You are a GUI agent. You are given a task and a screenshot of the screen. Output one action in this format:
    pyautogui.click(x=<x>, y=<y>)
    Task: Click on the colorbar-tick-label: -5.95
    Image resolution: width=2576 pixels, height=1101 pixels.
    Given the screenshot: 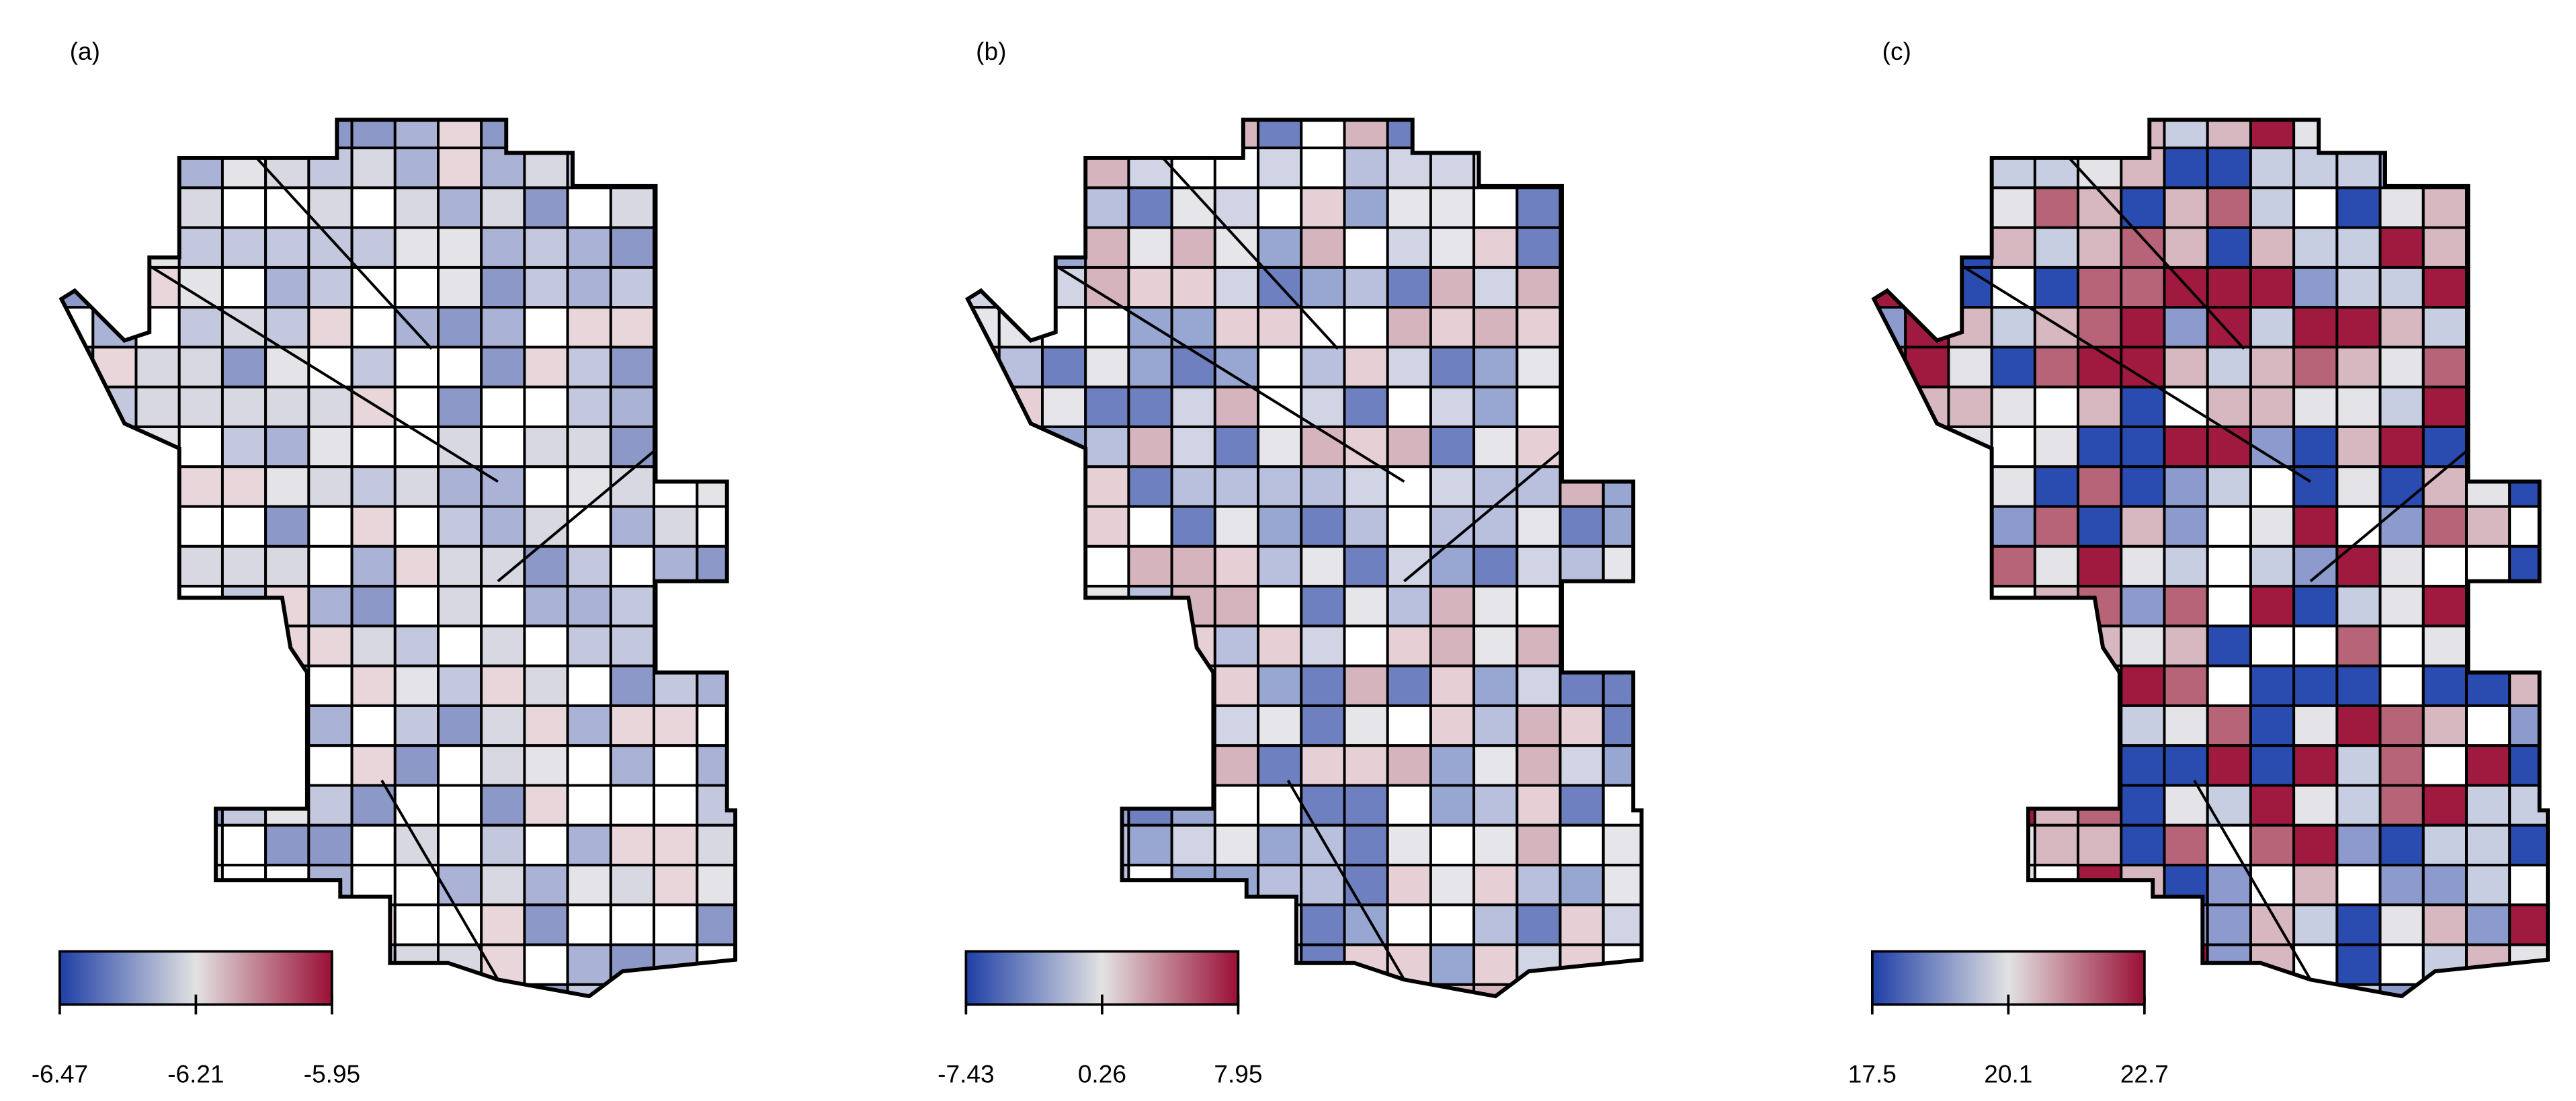 What is the action you would take?
    pyautogui.click(x=332, y=1074)
    